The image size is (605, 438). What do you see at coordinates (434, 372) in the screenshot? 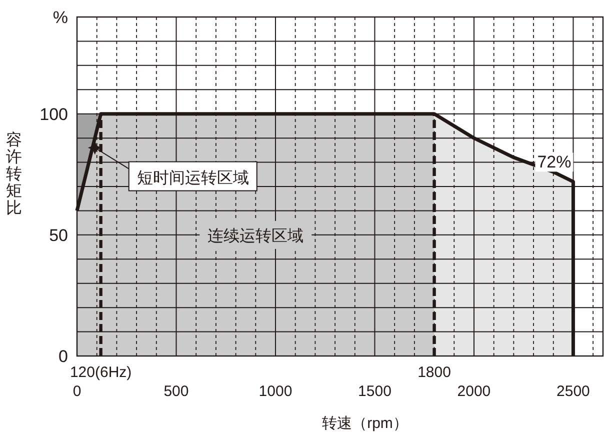
I see `ref-line-label: 1800` at bounding box center [434, 372].